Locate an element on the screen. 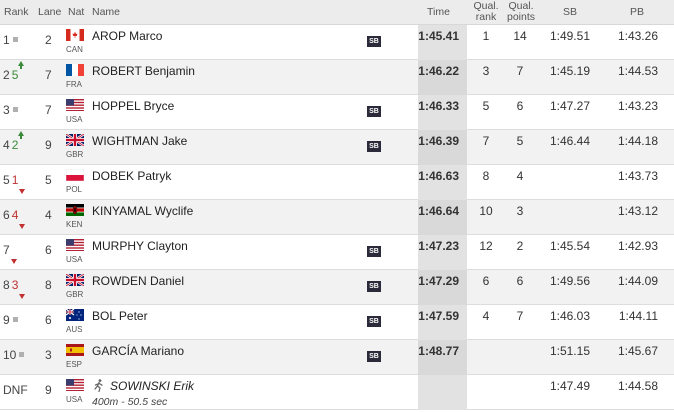  athlete-name-link: ROWDEN Daniel is located at coordinates (138, 281).